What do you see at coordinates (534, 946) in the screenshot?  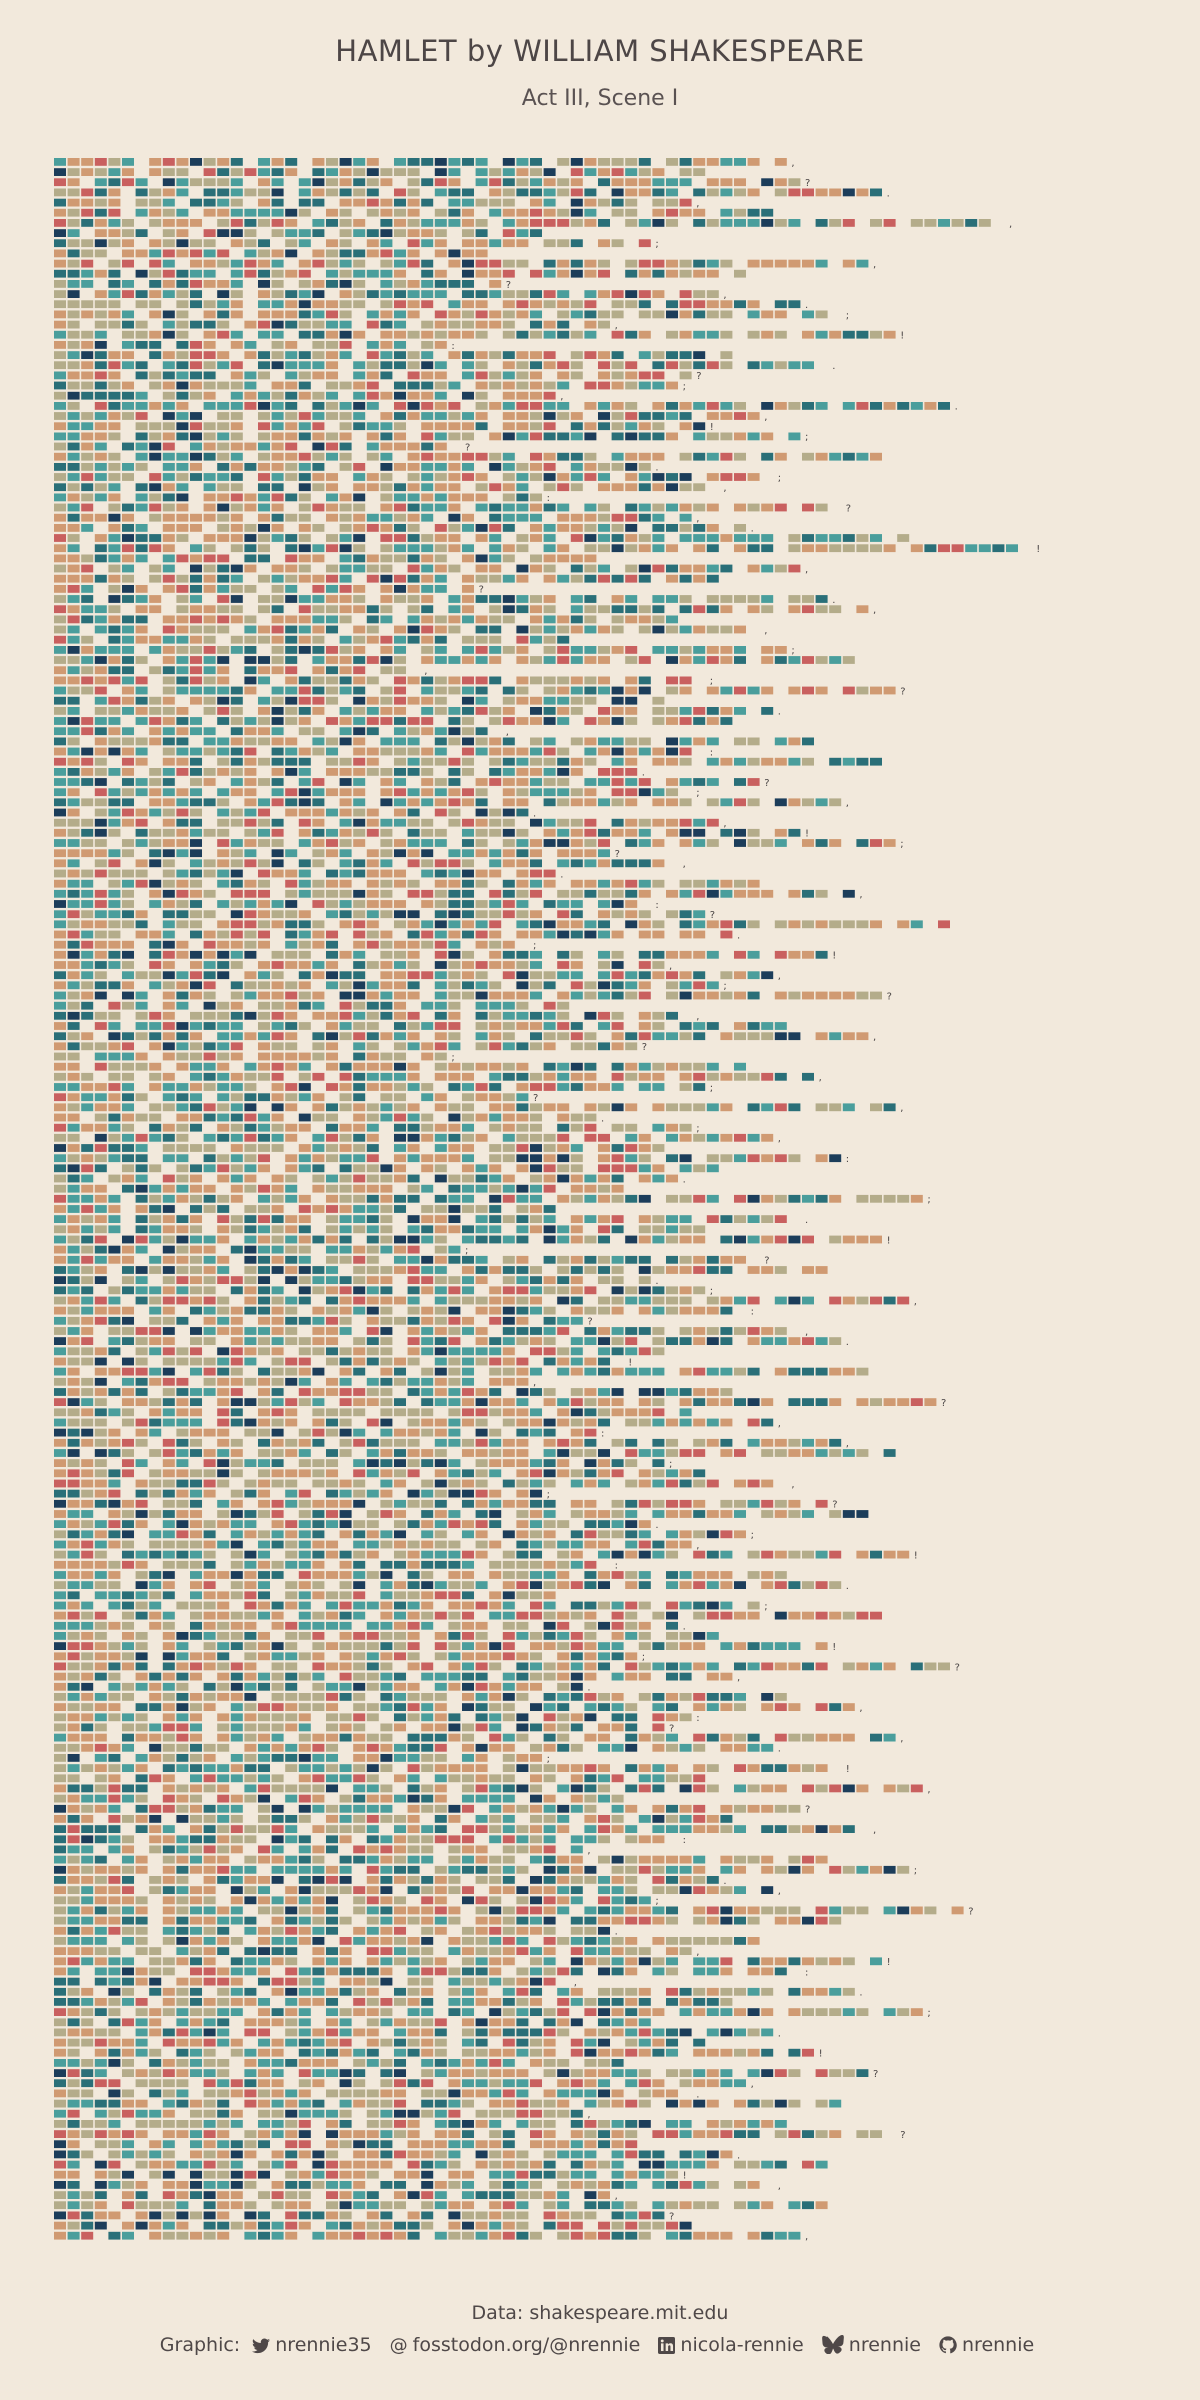 I see `punctuation-mark: ;` at bounding box center [534, 946].